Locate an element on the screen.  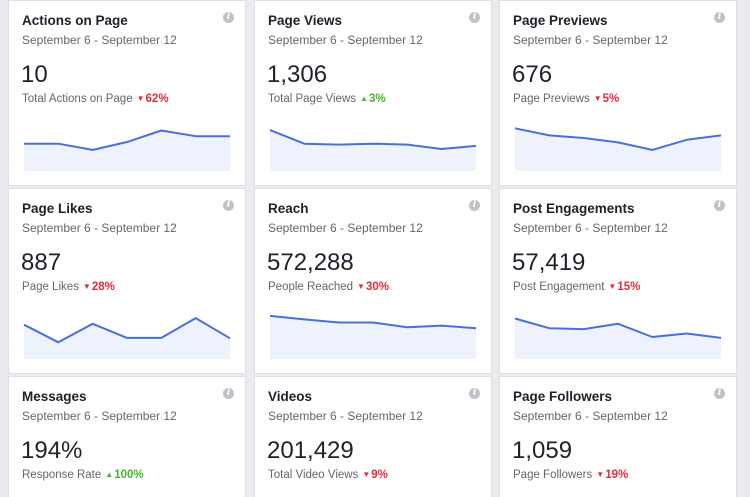
change-value: 15% is located at coordinates (629, 287).